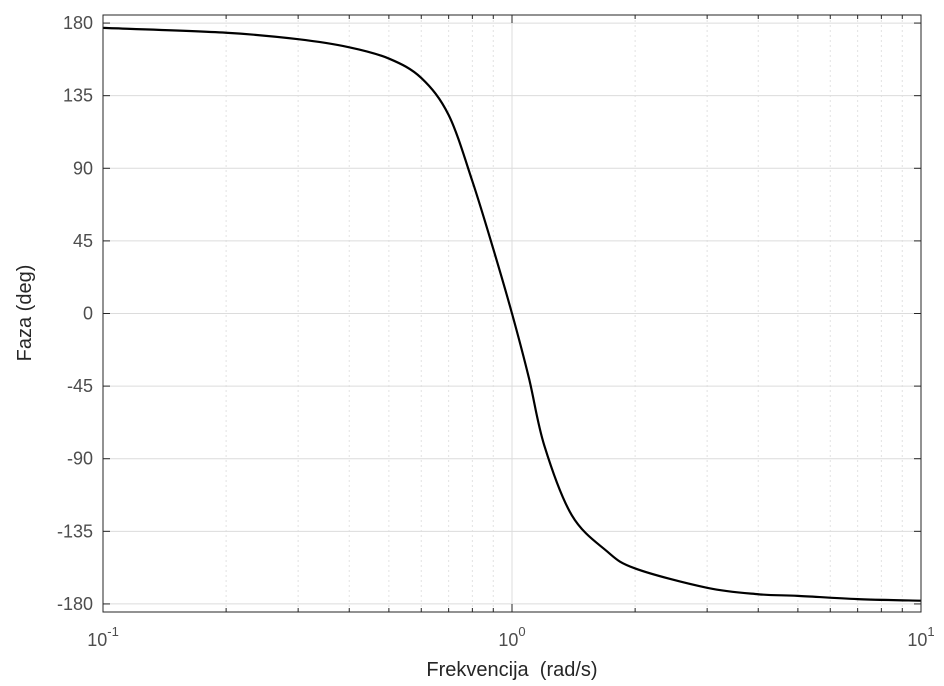  What do you see at coordinates (88, 314) in the screenshot?
I see `y-tick-label: 0` at bounding box center [88, 314].